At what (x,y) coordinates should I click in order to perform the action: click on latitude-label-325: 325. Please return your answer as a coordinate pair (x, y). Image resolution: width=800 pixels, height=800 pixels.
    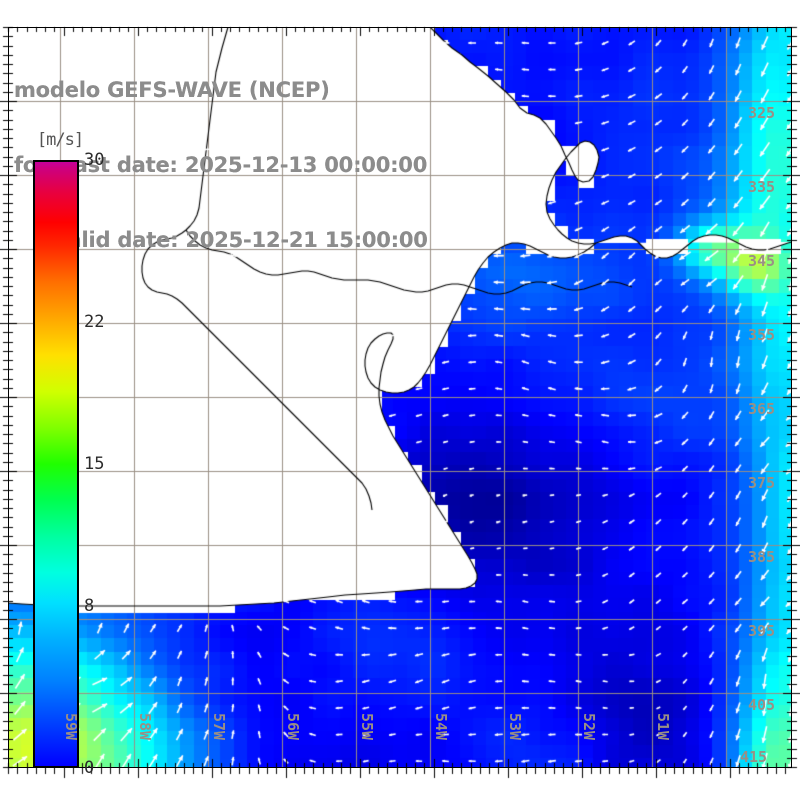
    Looking at the image, I should click on (762, 113).